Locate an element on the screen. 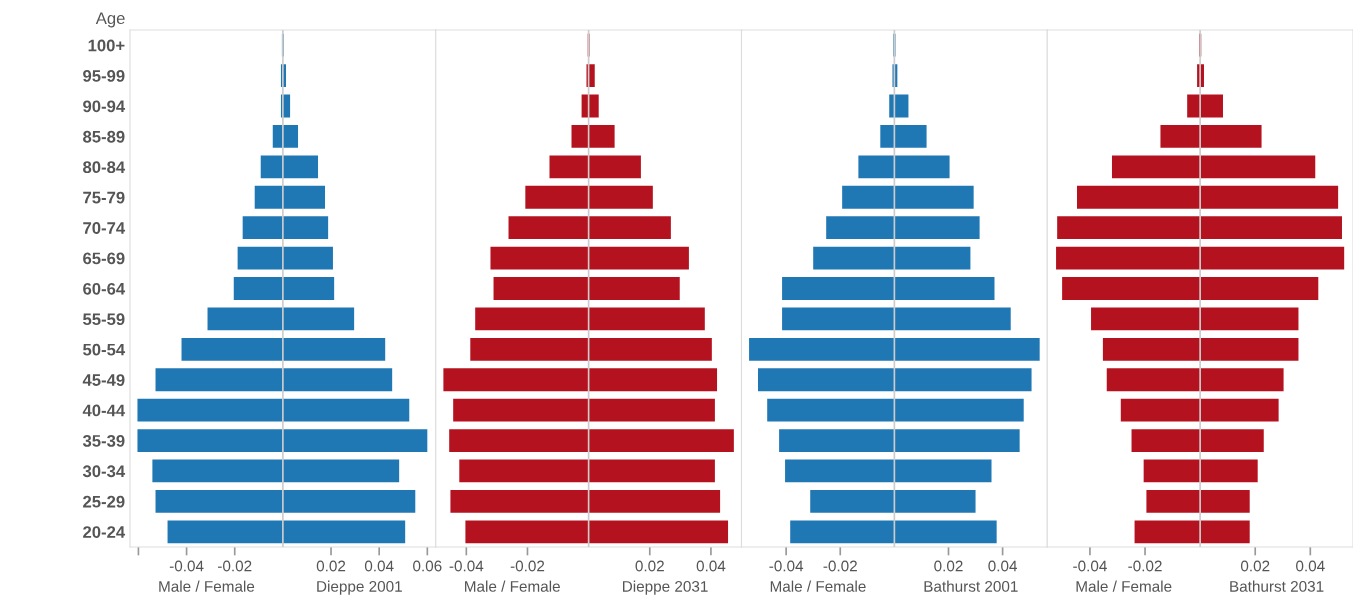 The height and width of the screenshot is (602, 1353). text: Bathurst 2001 is located at coordinates (971, 586).